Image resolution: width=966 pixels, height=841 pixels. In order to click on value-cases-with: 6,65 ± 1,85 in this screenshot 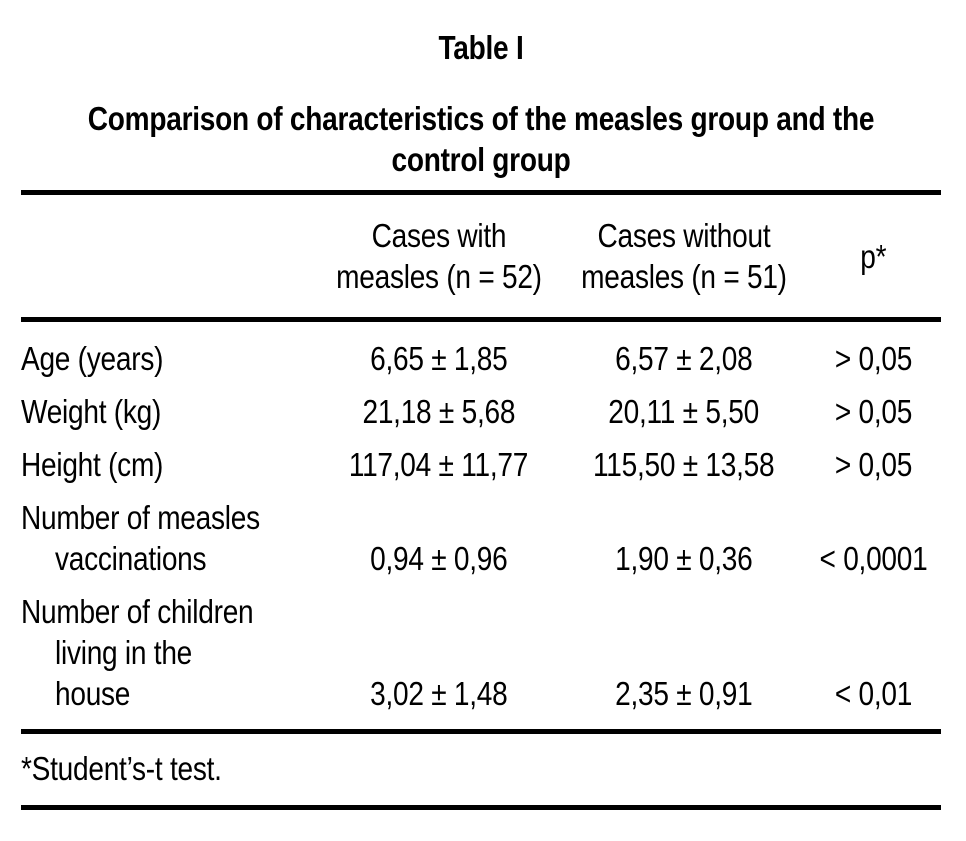, I will do `click(438, 358)`.